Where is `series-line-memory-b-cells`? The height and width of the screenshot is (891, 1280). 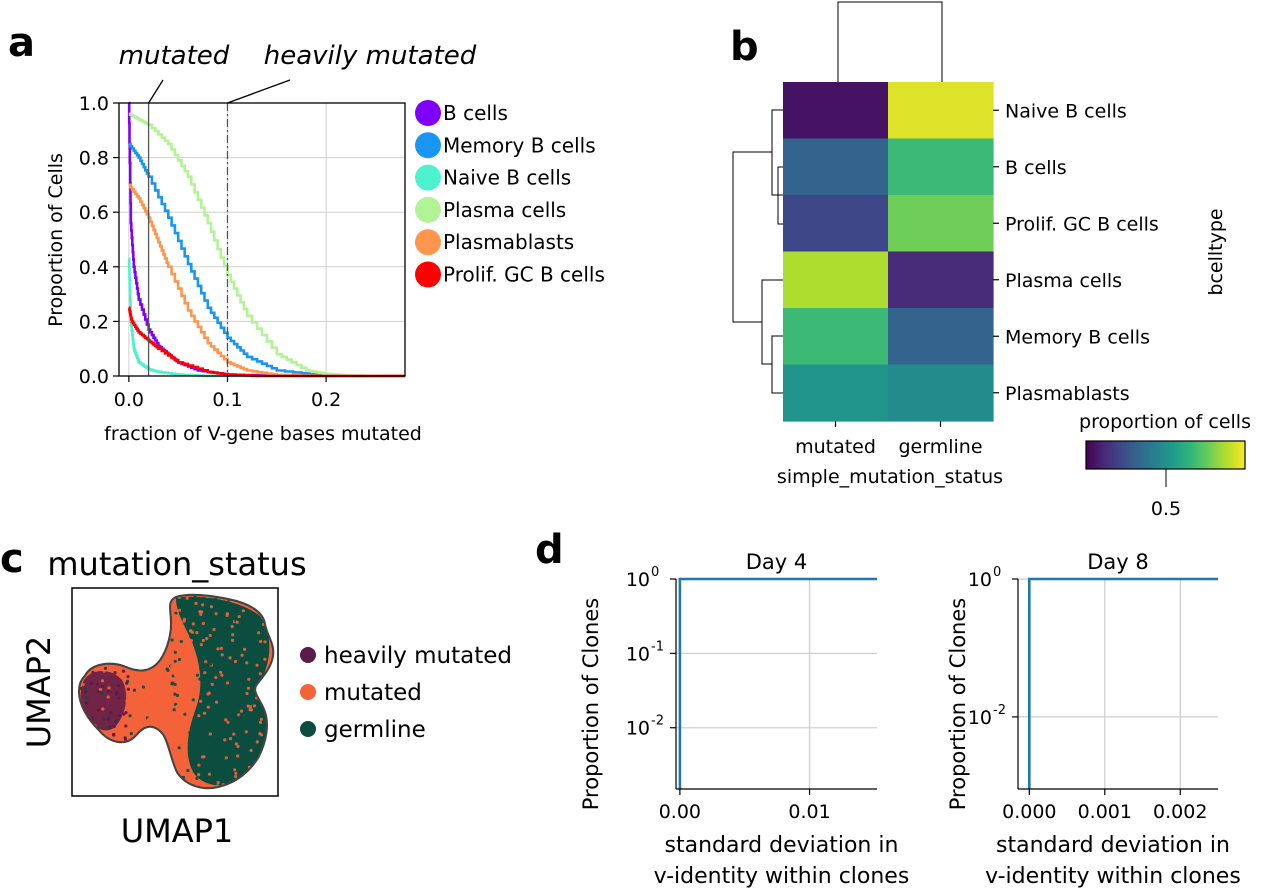 series-line-memory-b-cells is located at coordinates (266, 260).